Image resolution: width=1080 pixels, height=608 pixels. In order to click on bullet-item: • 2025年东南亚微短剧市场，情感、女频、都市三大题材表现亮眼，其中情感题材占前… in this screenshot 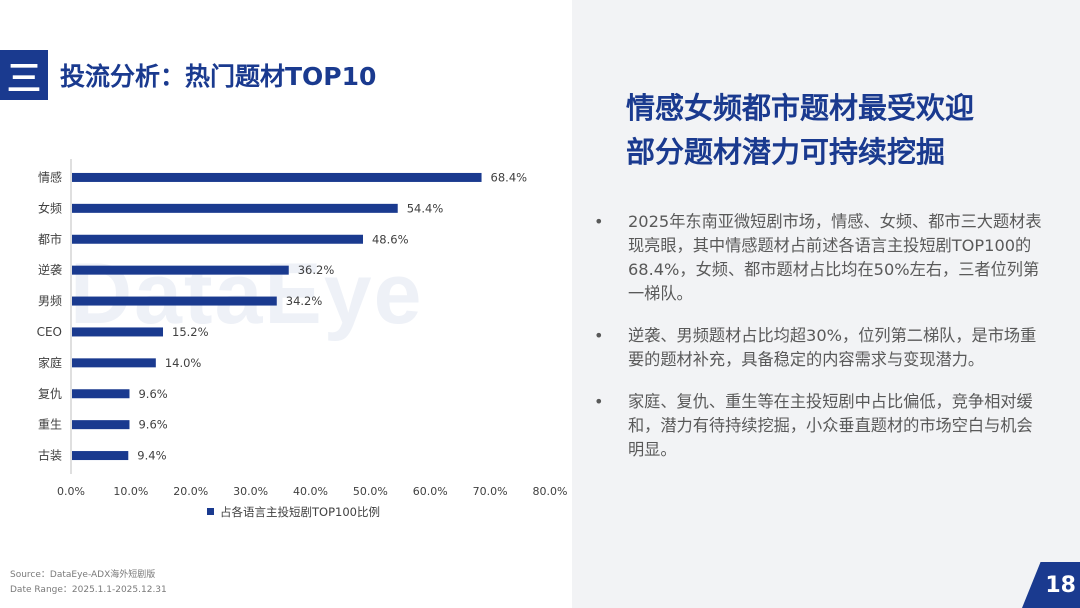, I will do `click(819, 258)`.